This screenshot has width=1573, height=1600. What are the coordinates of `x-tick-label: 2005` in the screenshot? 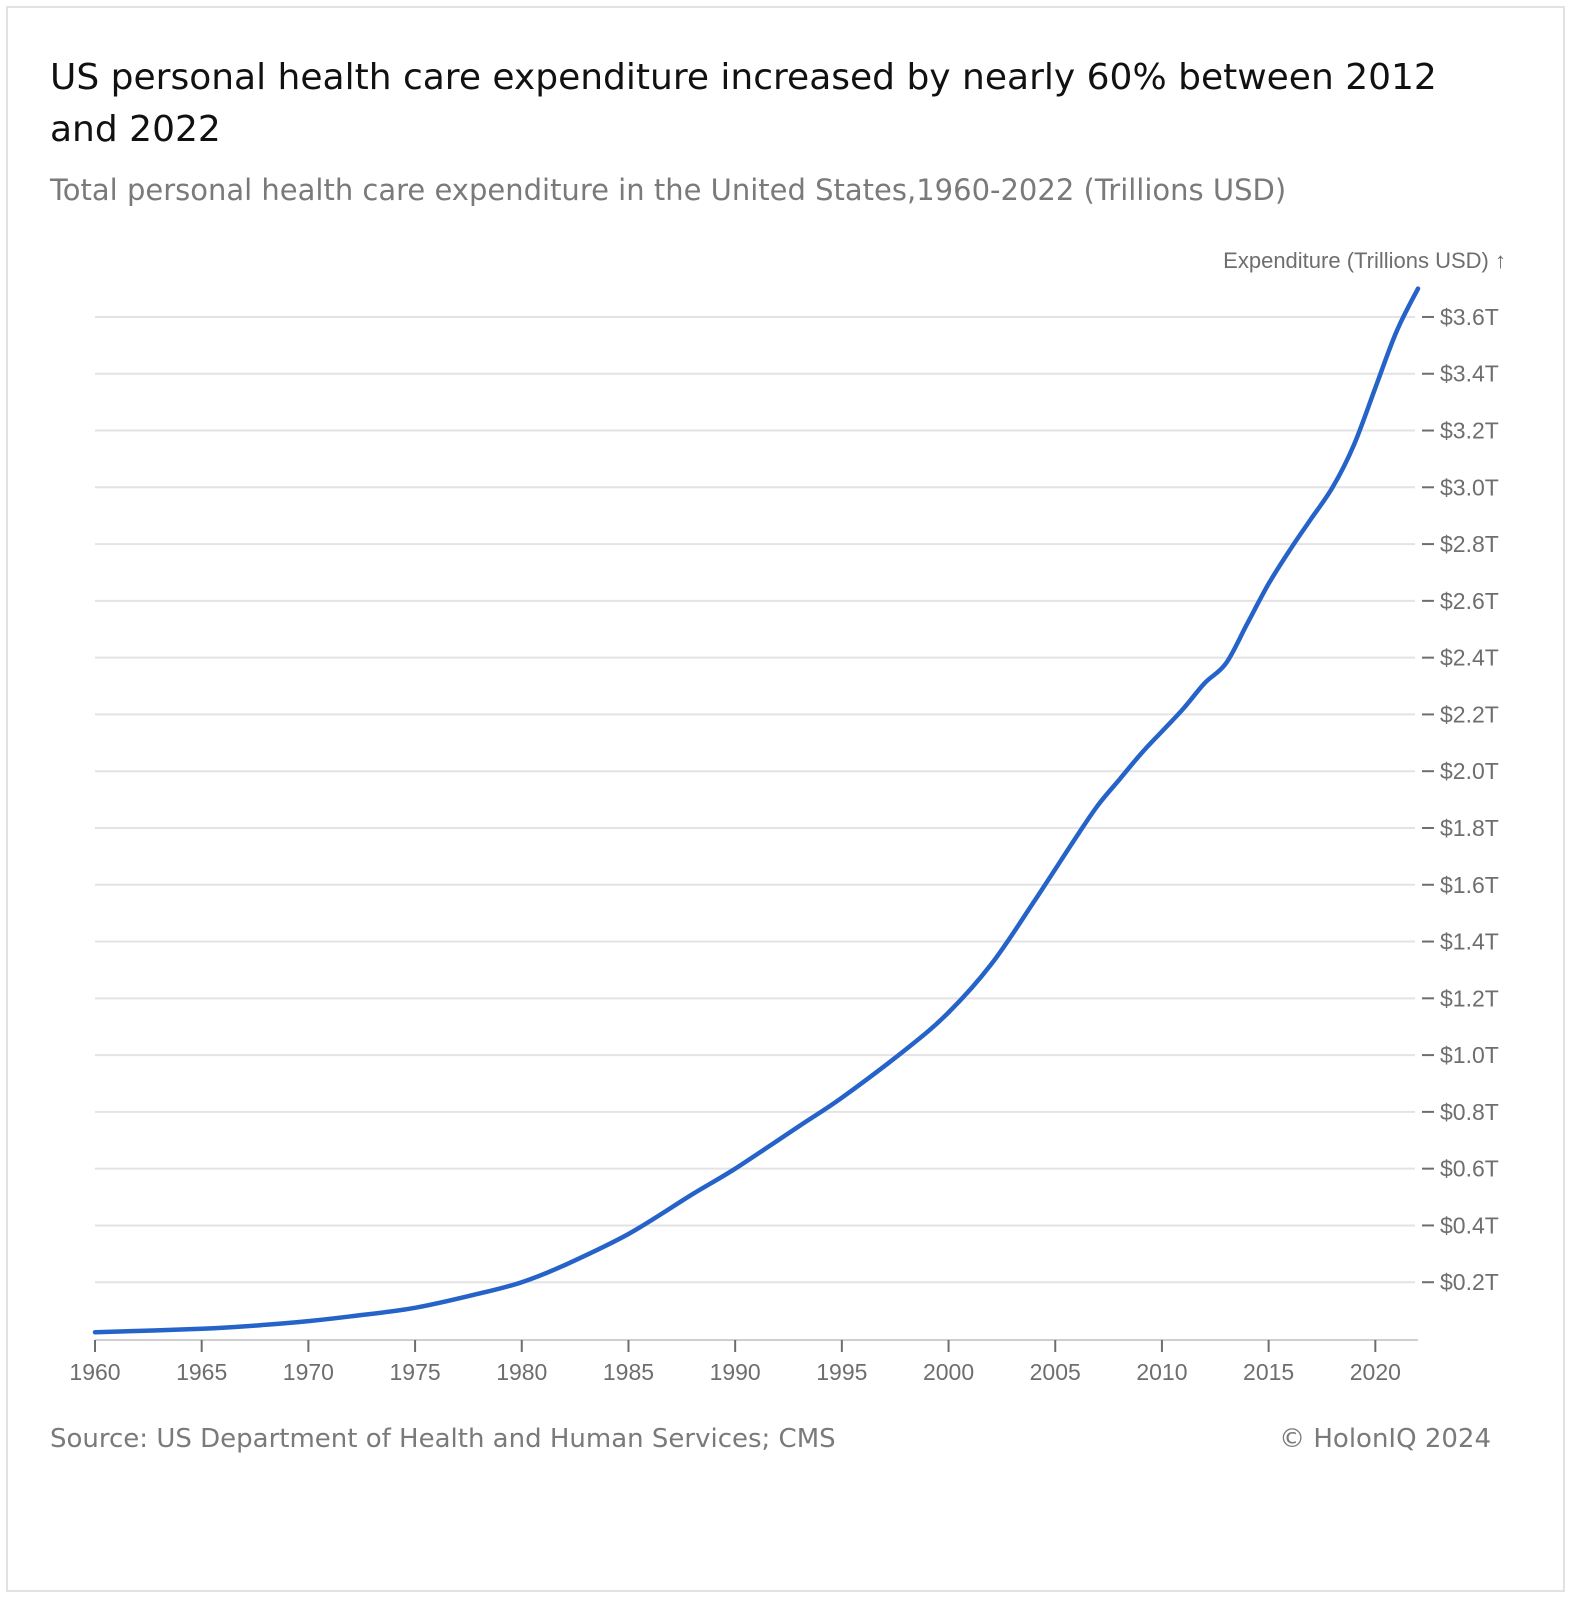 It's located at (1055, 1372).